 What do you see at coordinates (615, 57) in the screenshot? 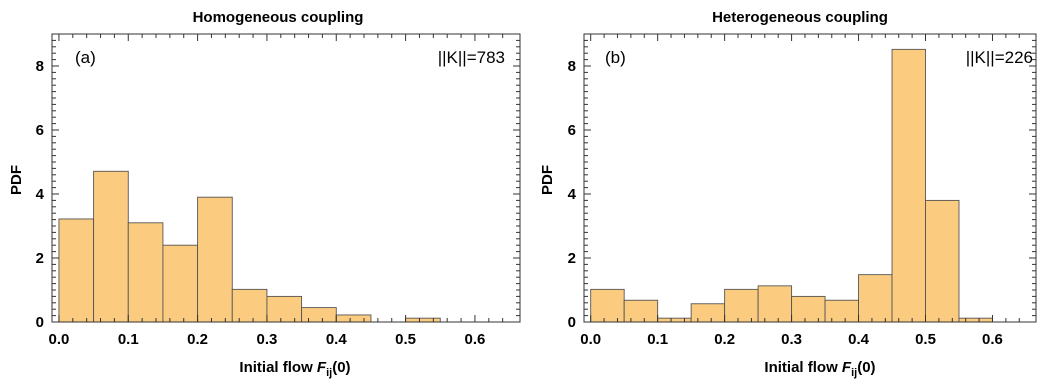
I see `panel-label: (b)` at bounding box center [615, 57].